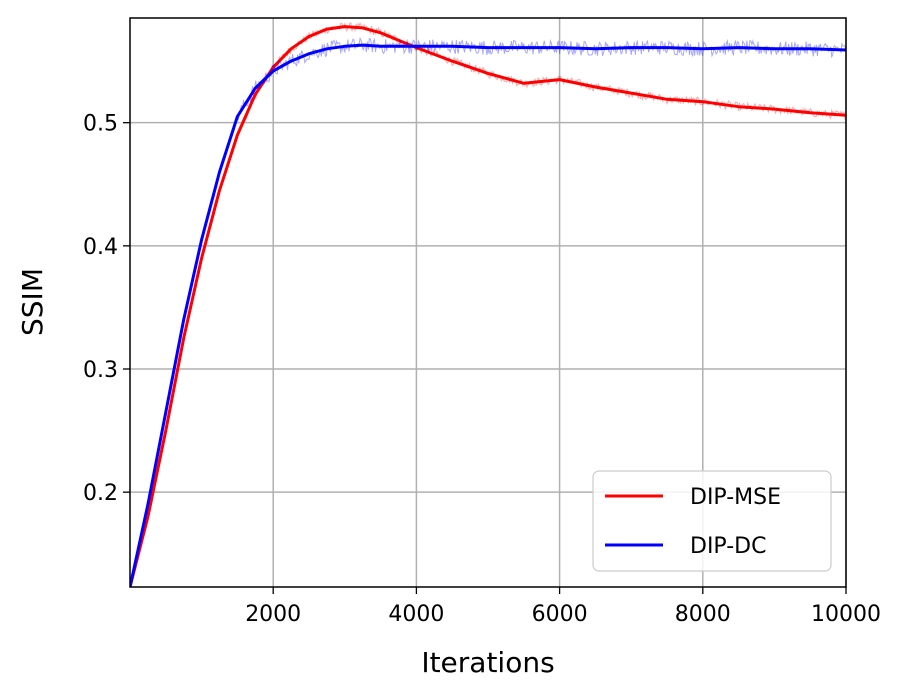  What do you see at coordinates (712, 521) in the screenshot?
I see `legend: DIP-MSE DIP-DC` at bounding box center [712, 521].